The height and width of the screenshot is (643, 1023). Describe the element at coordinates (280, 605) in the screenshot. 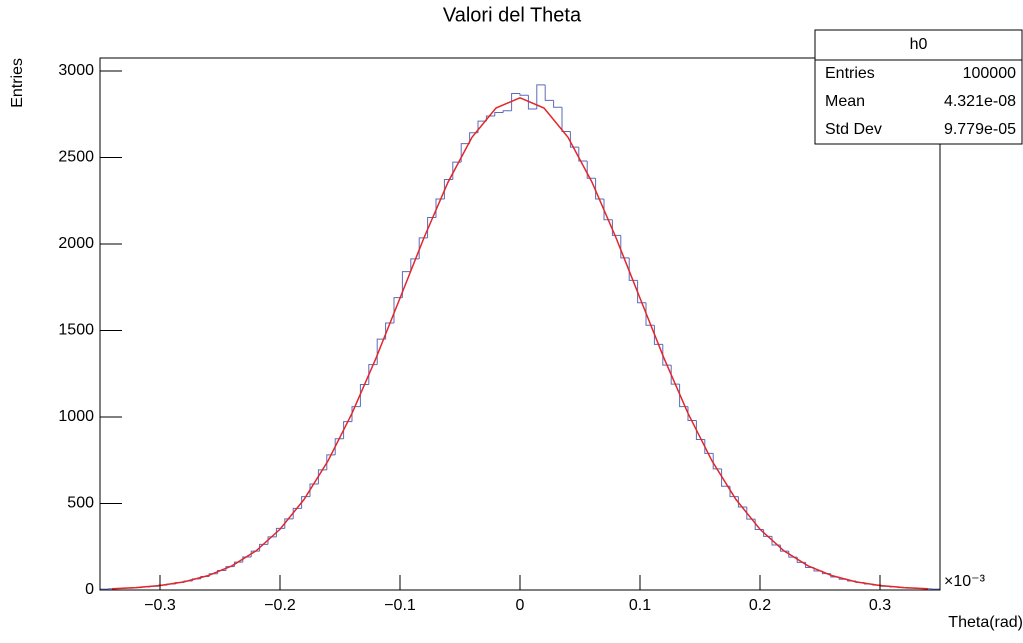

I see `x-tick-label: −0.2` at that location.